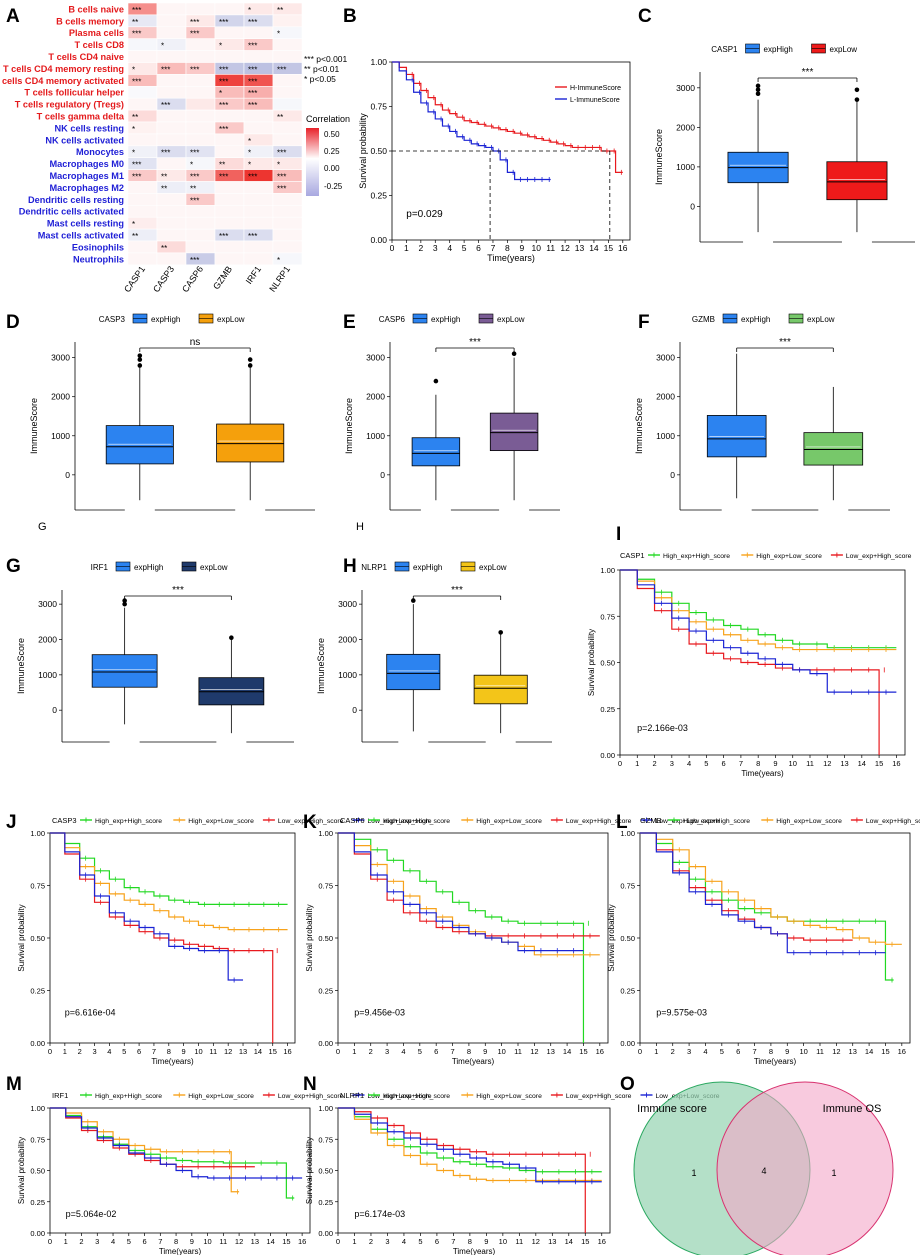 The height and width of the screenshot is (1255, 920). Describe the element at coordinates (145, 1150) in the screenshot. I see `km-curve-High_exp+Low_score` at that location.